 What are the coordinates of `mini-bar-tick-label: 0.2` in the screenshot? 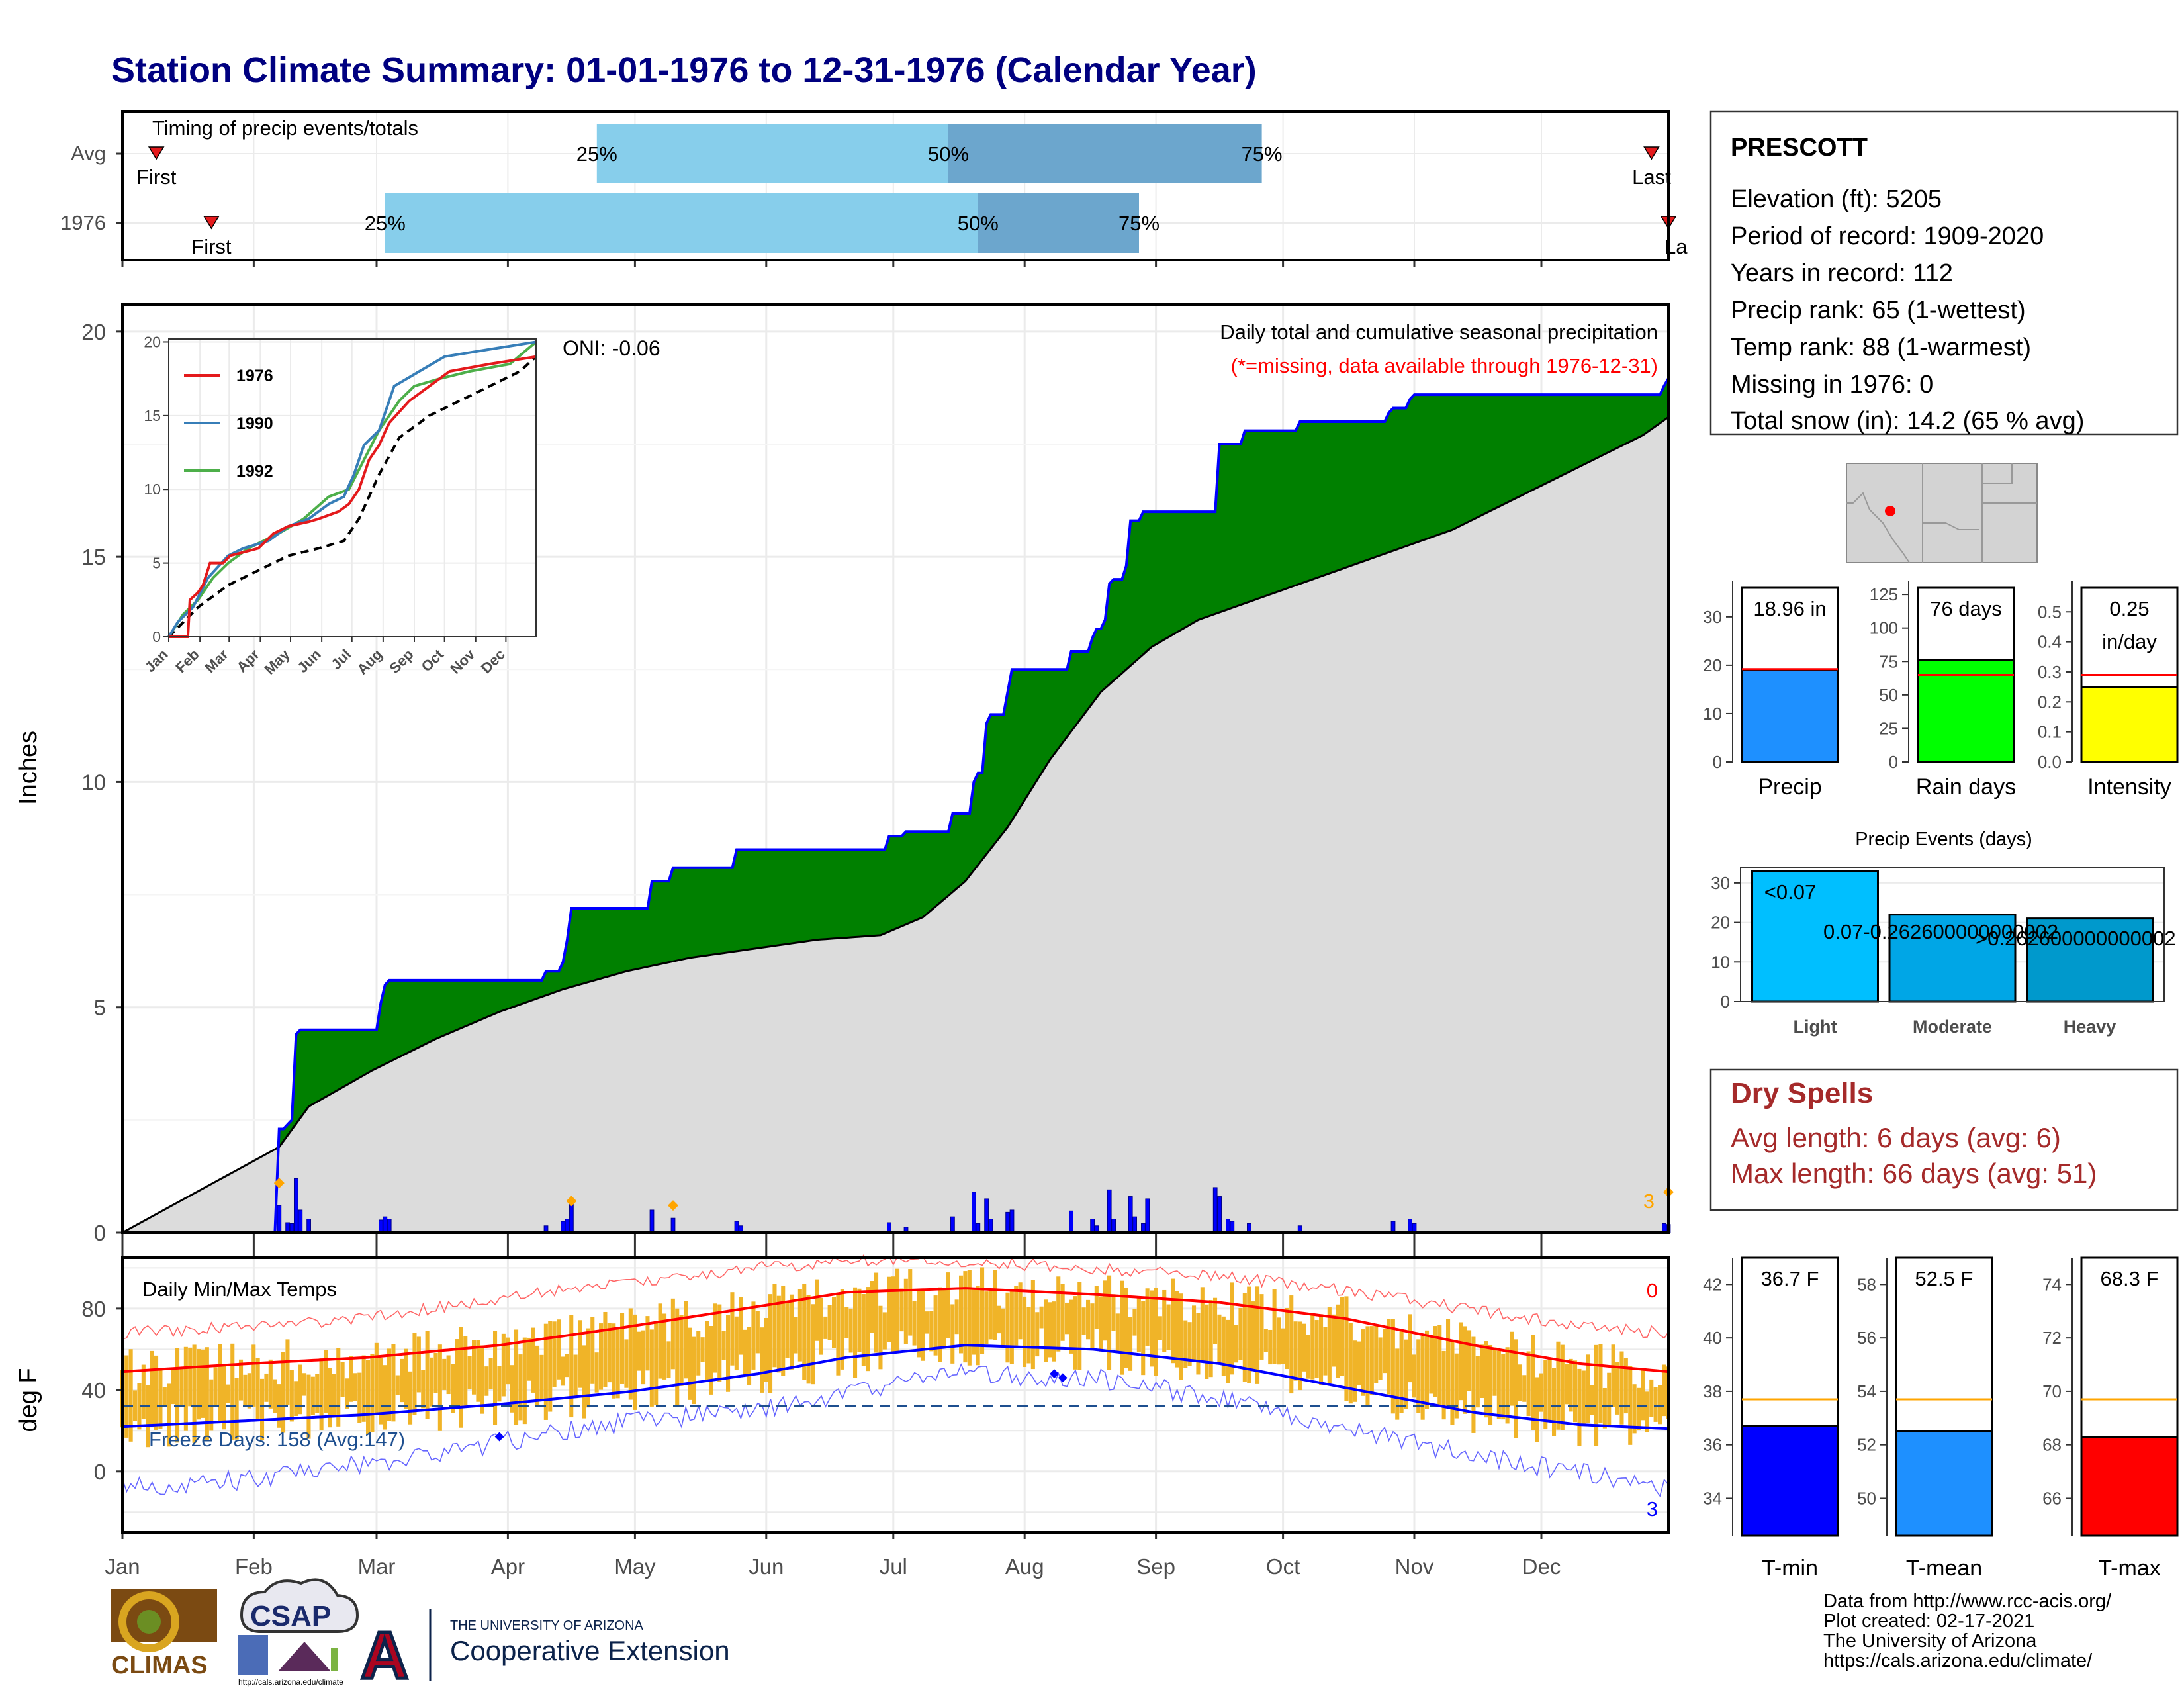 It's located at (2050, 702).